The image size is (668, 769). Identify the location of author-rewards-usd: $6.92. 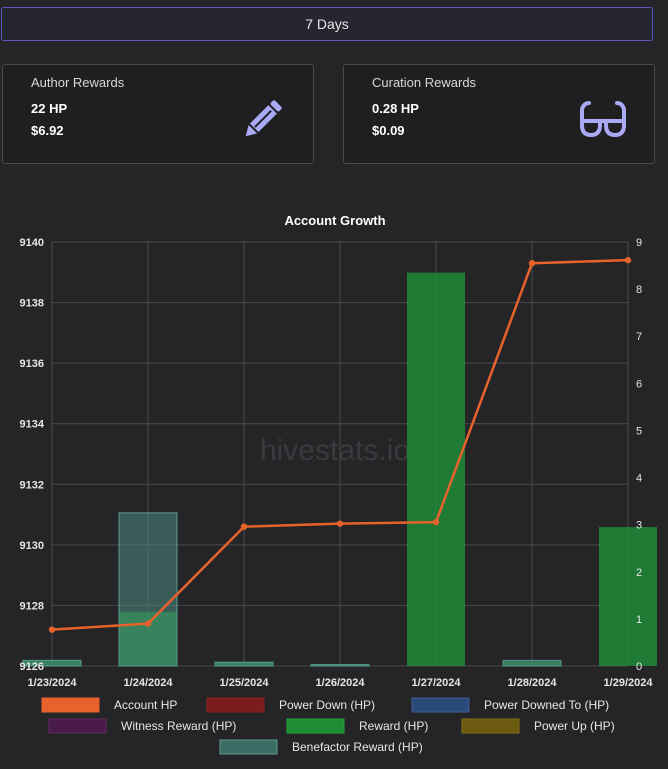
(47, 130).